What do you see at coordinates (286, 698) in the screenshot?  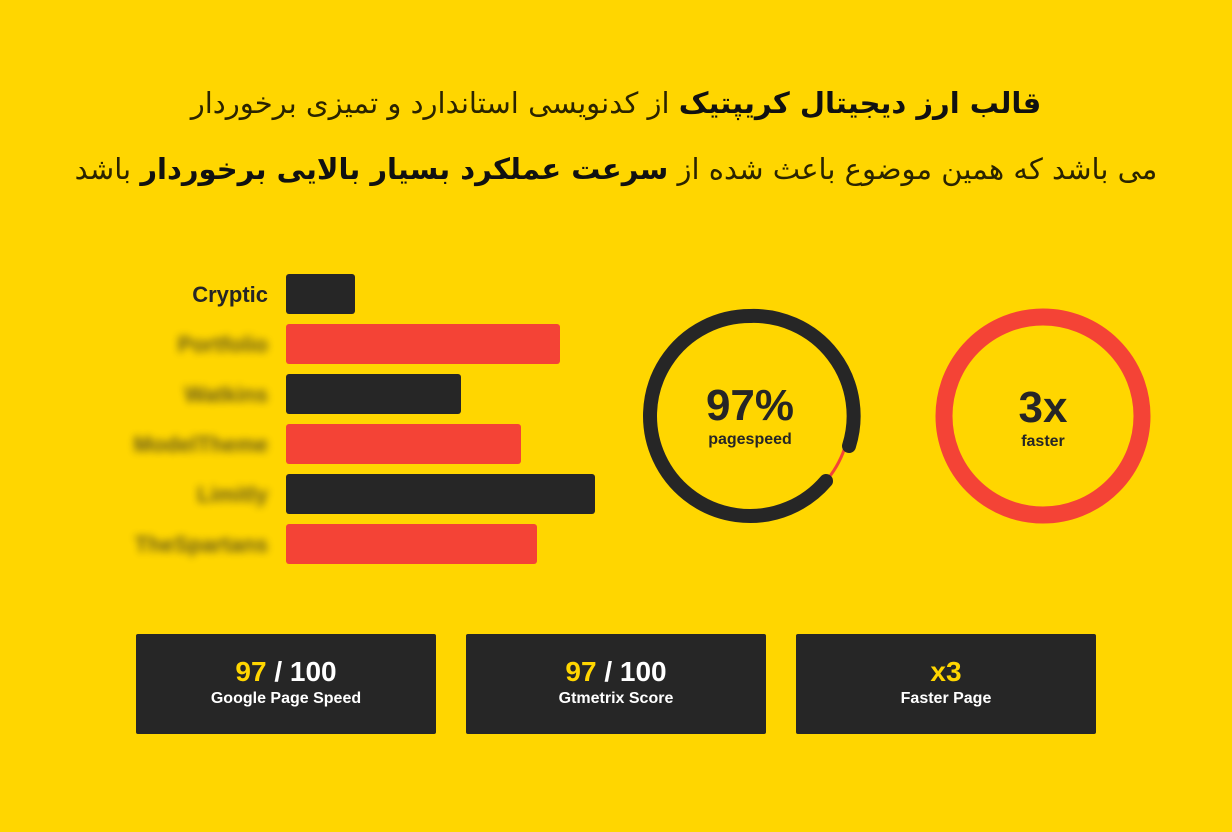 I see `card-label: Google Page Speed` at bounding box center [286, 698].